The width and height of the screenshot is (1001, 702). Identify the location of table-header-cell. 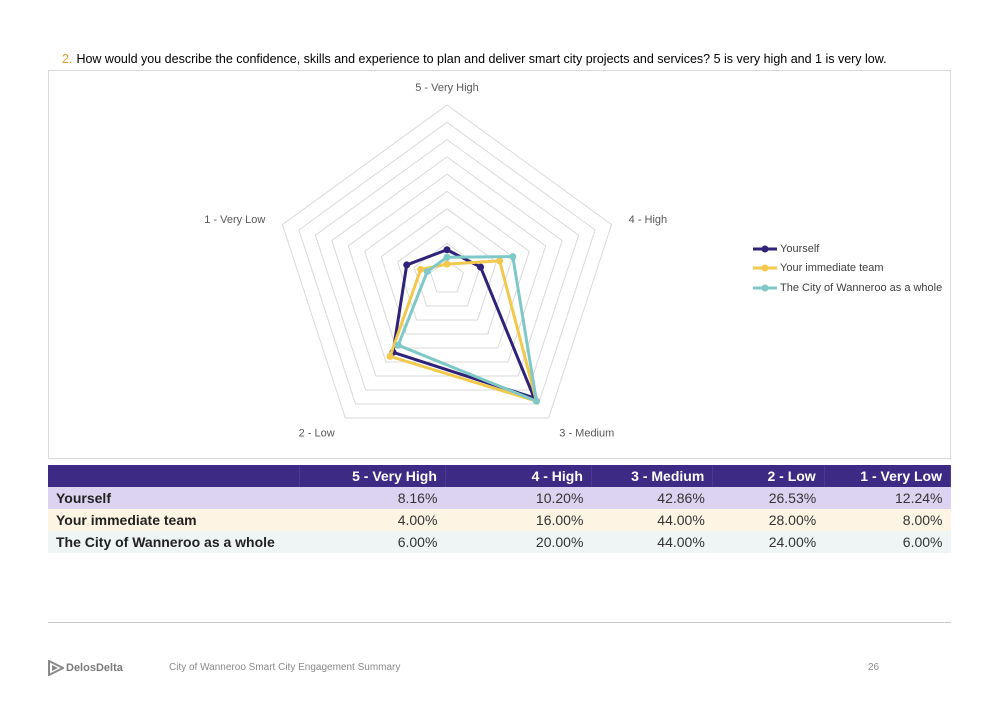
(174, 476).